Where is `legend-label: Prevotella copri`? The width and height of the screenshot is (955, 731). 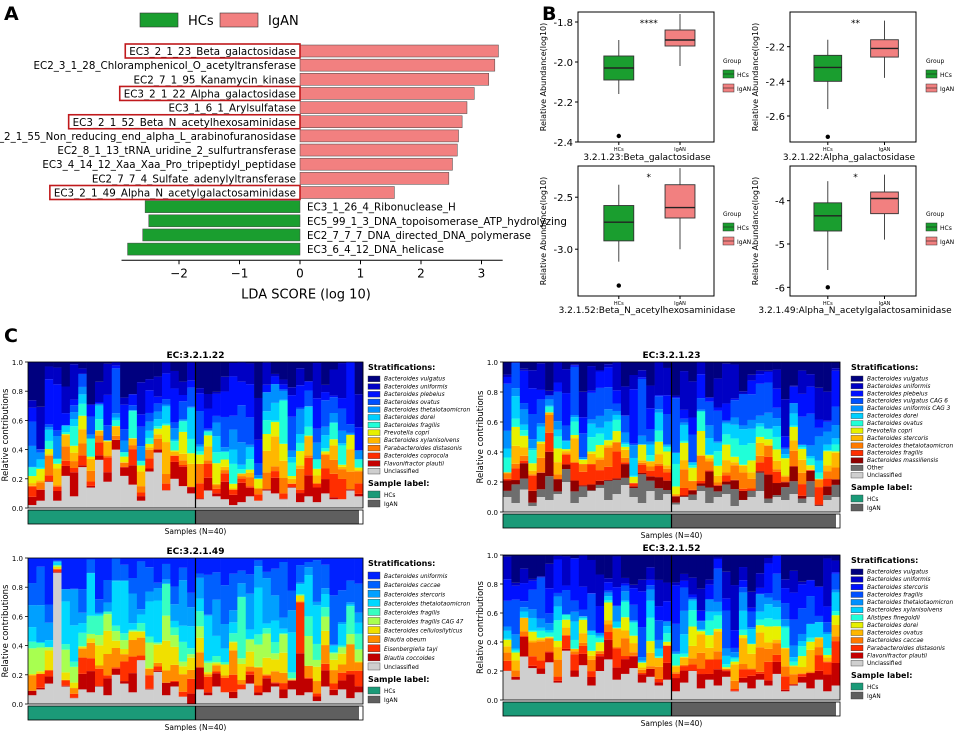 legend-label: Prevotella copri is located at coordinates (407, 434).